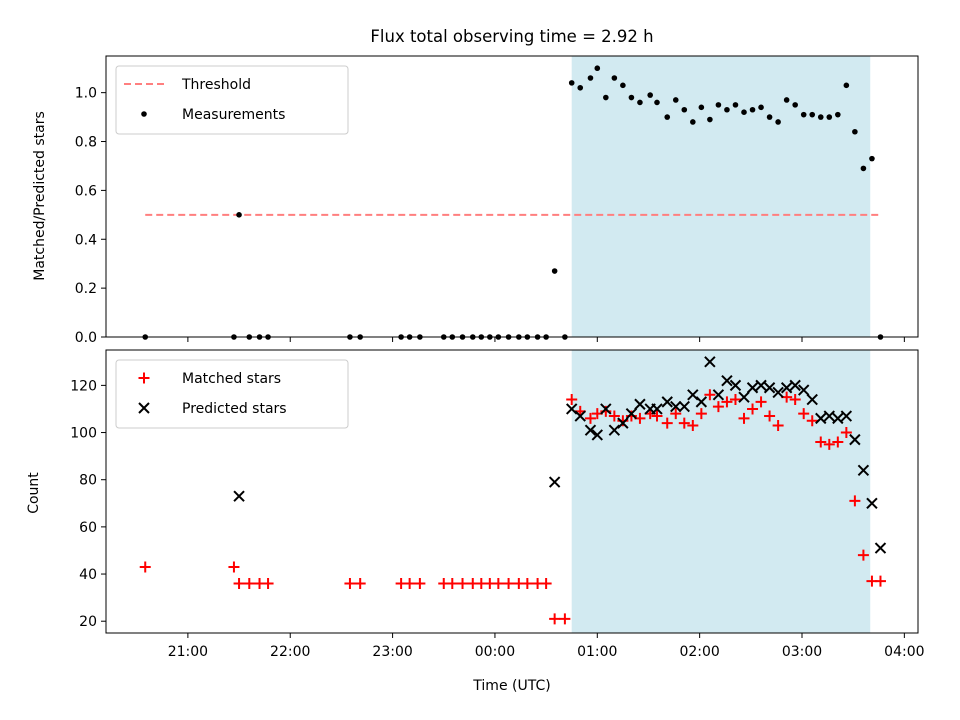  Describe the element at coordinates (34, 493) in the screenshot. I see `bottom-y-axis-label: Count` at that location.